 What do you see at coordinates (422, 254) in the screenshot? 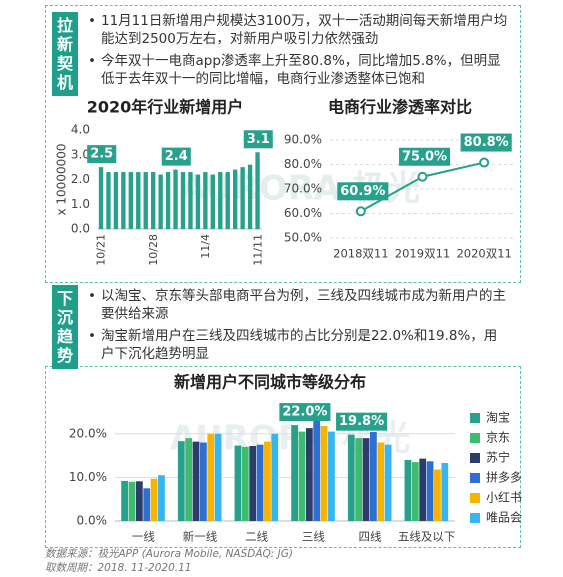
I see `x-tick-label: 2019双11` at bounding box center [422, 254].